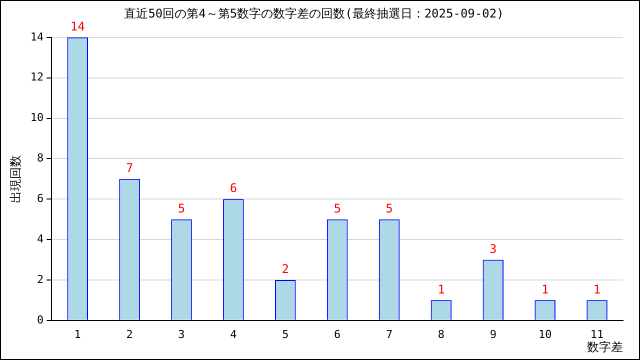 Image resolution: width=640 pixels, height=360 pixels. What do you see at coordinates (441, 334) in the screenshot?
I see `x-tick-label: 8` at bounding box center [441, 334].